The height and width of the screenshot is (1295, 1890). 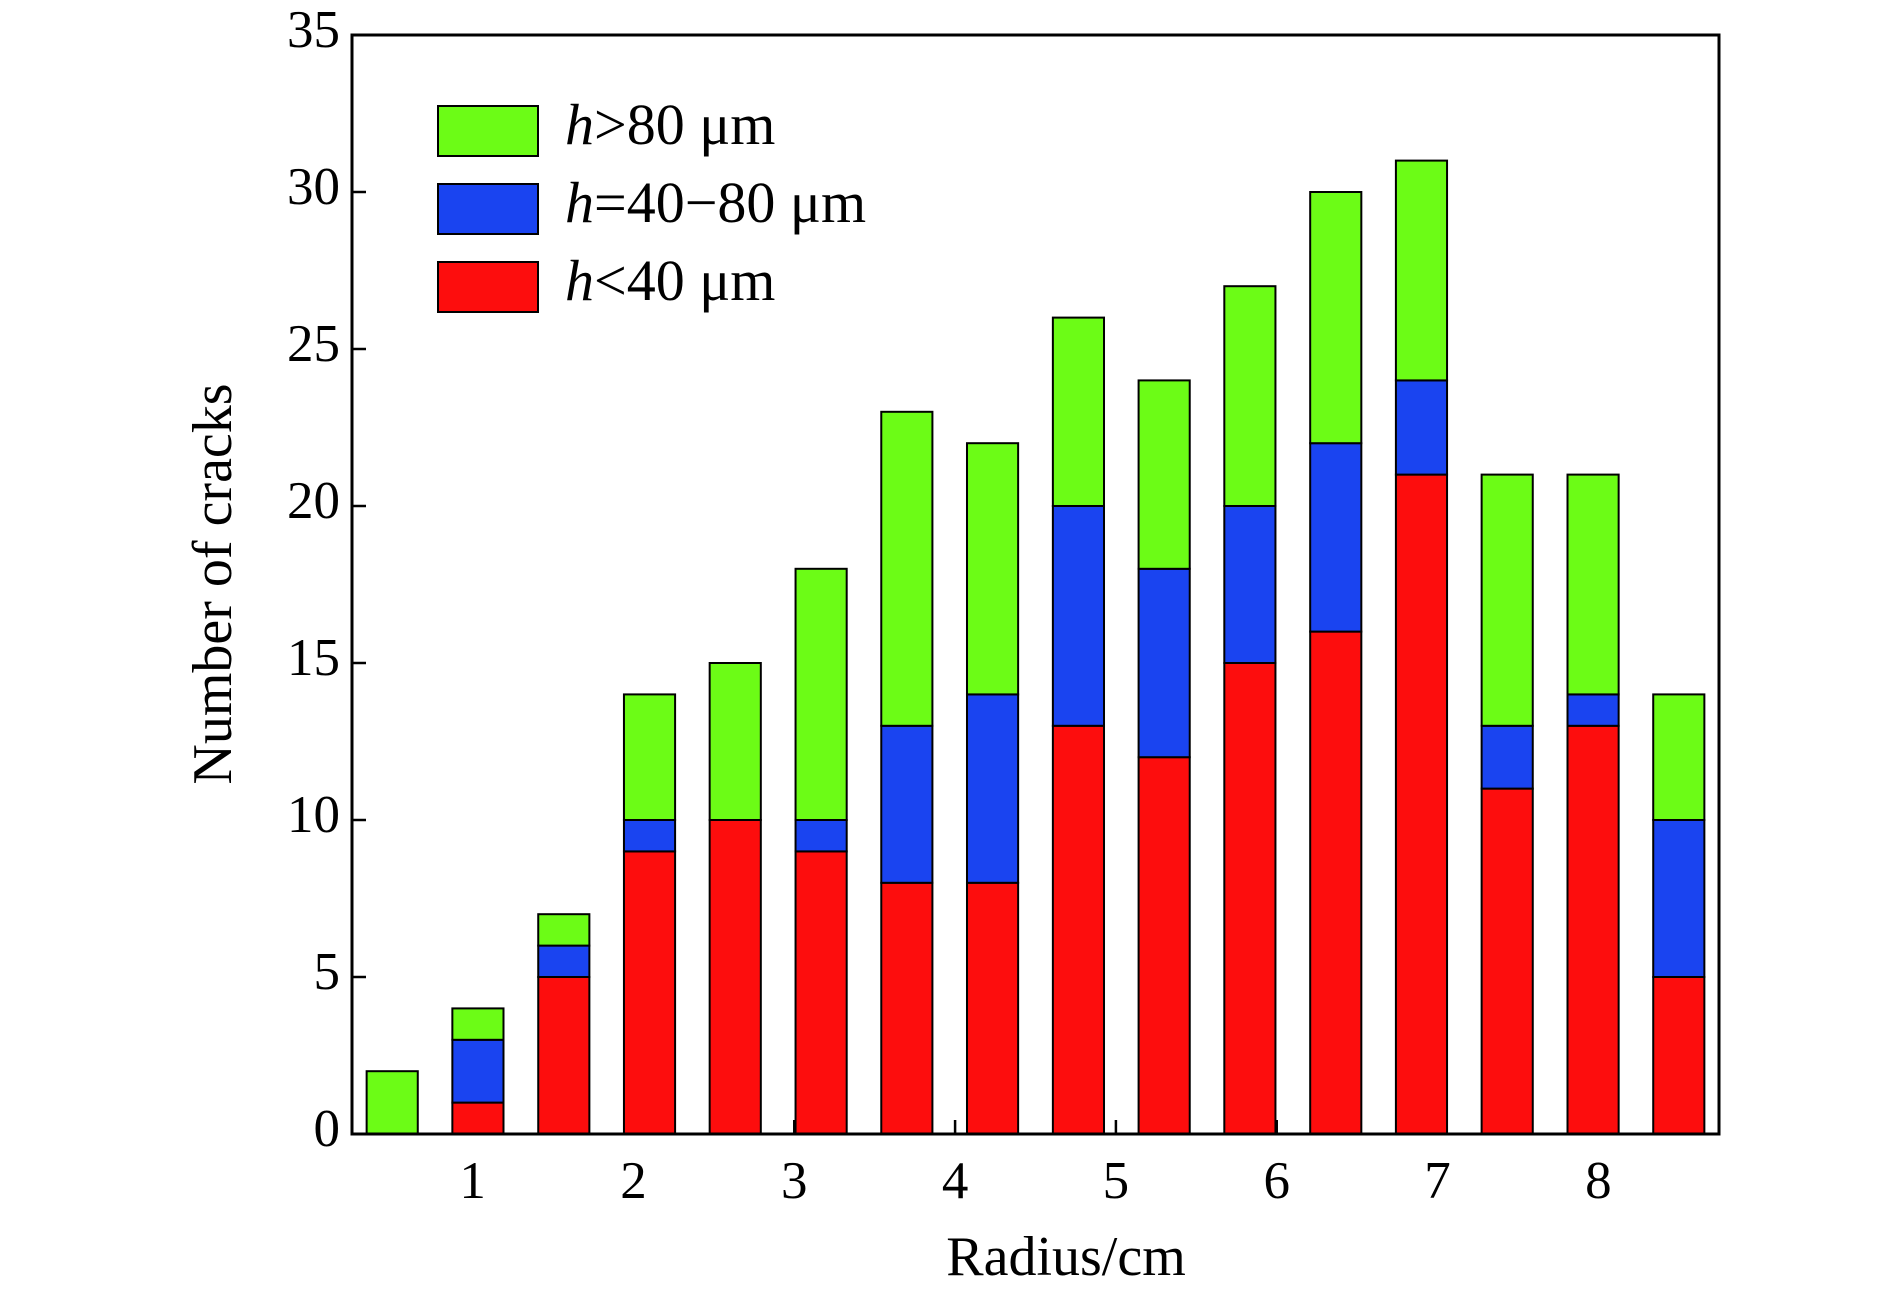 What do you see at coordinates (313, 187) in the screenshot?
I see `y-tick-label: 30` at bounding box center [313, 187].